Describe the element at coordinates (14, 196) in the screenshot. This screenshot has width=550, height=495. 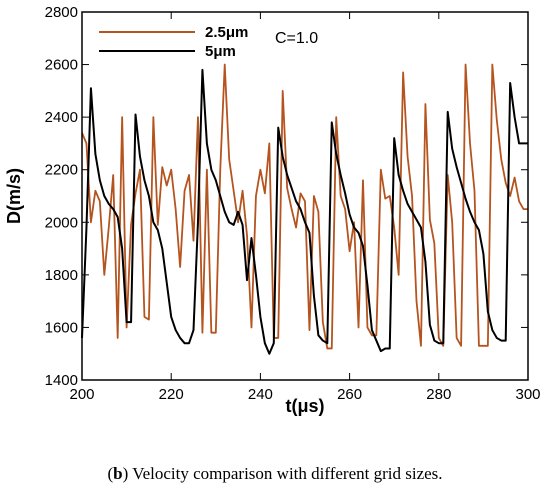
I see `y-axis-title: D(m/s)` at that location.